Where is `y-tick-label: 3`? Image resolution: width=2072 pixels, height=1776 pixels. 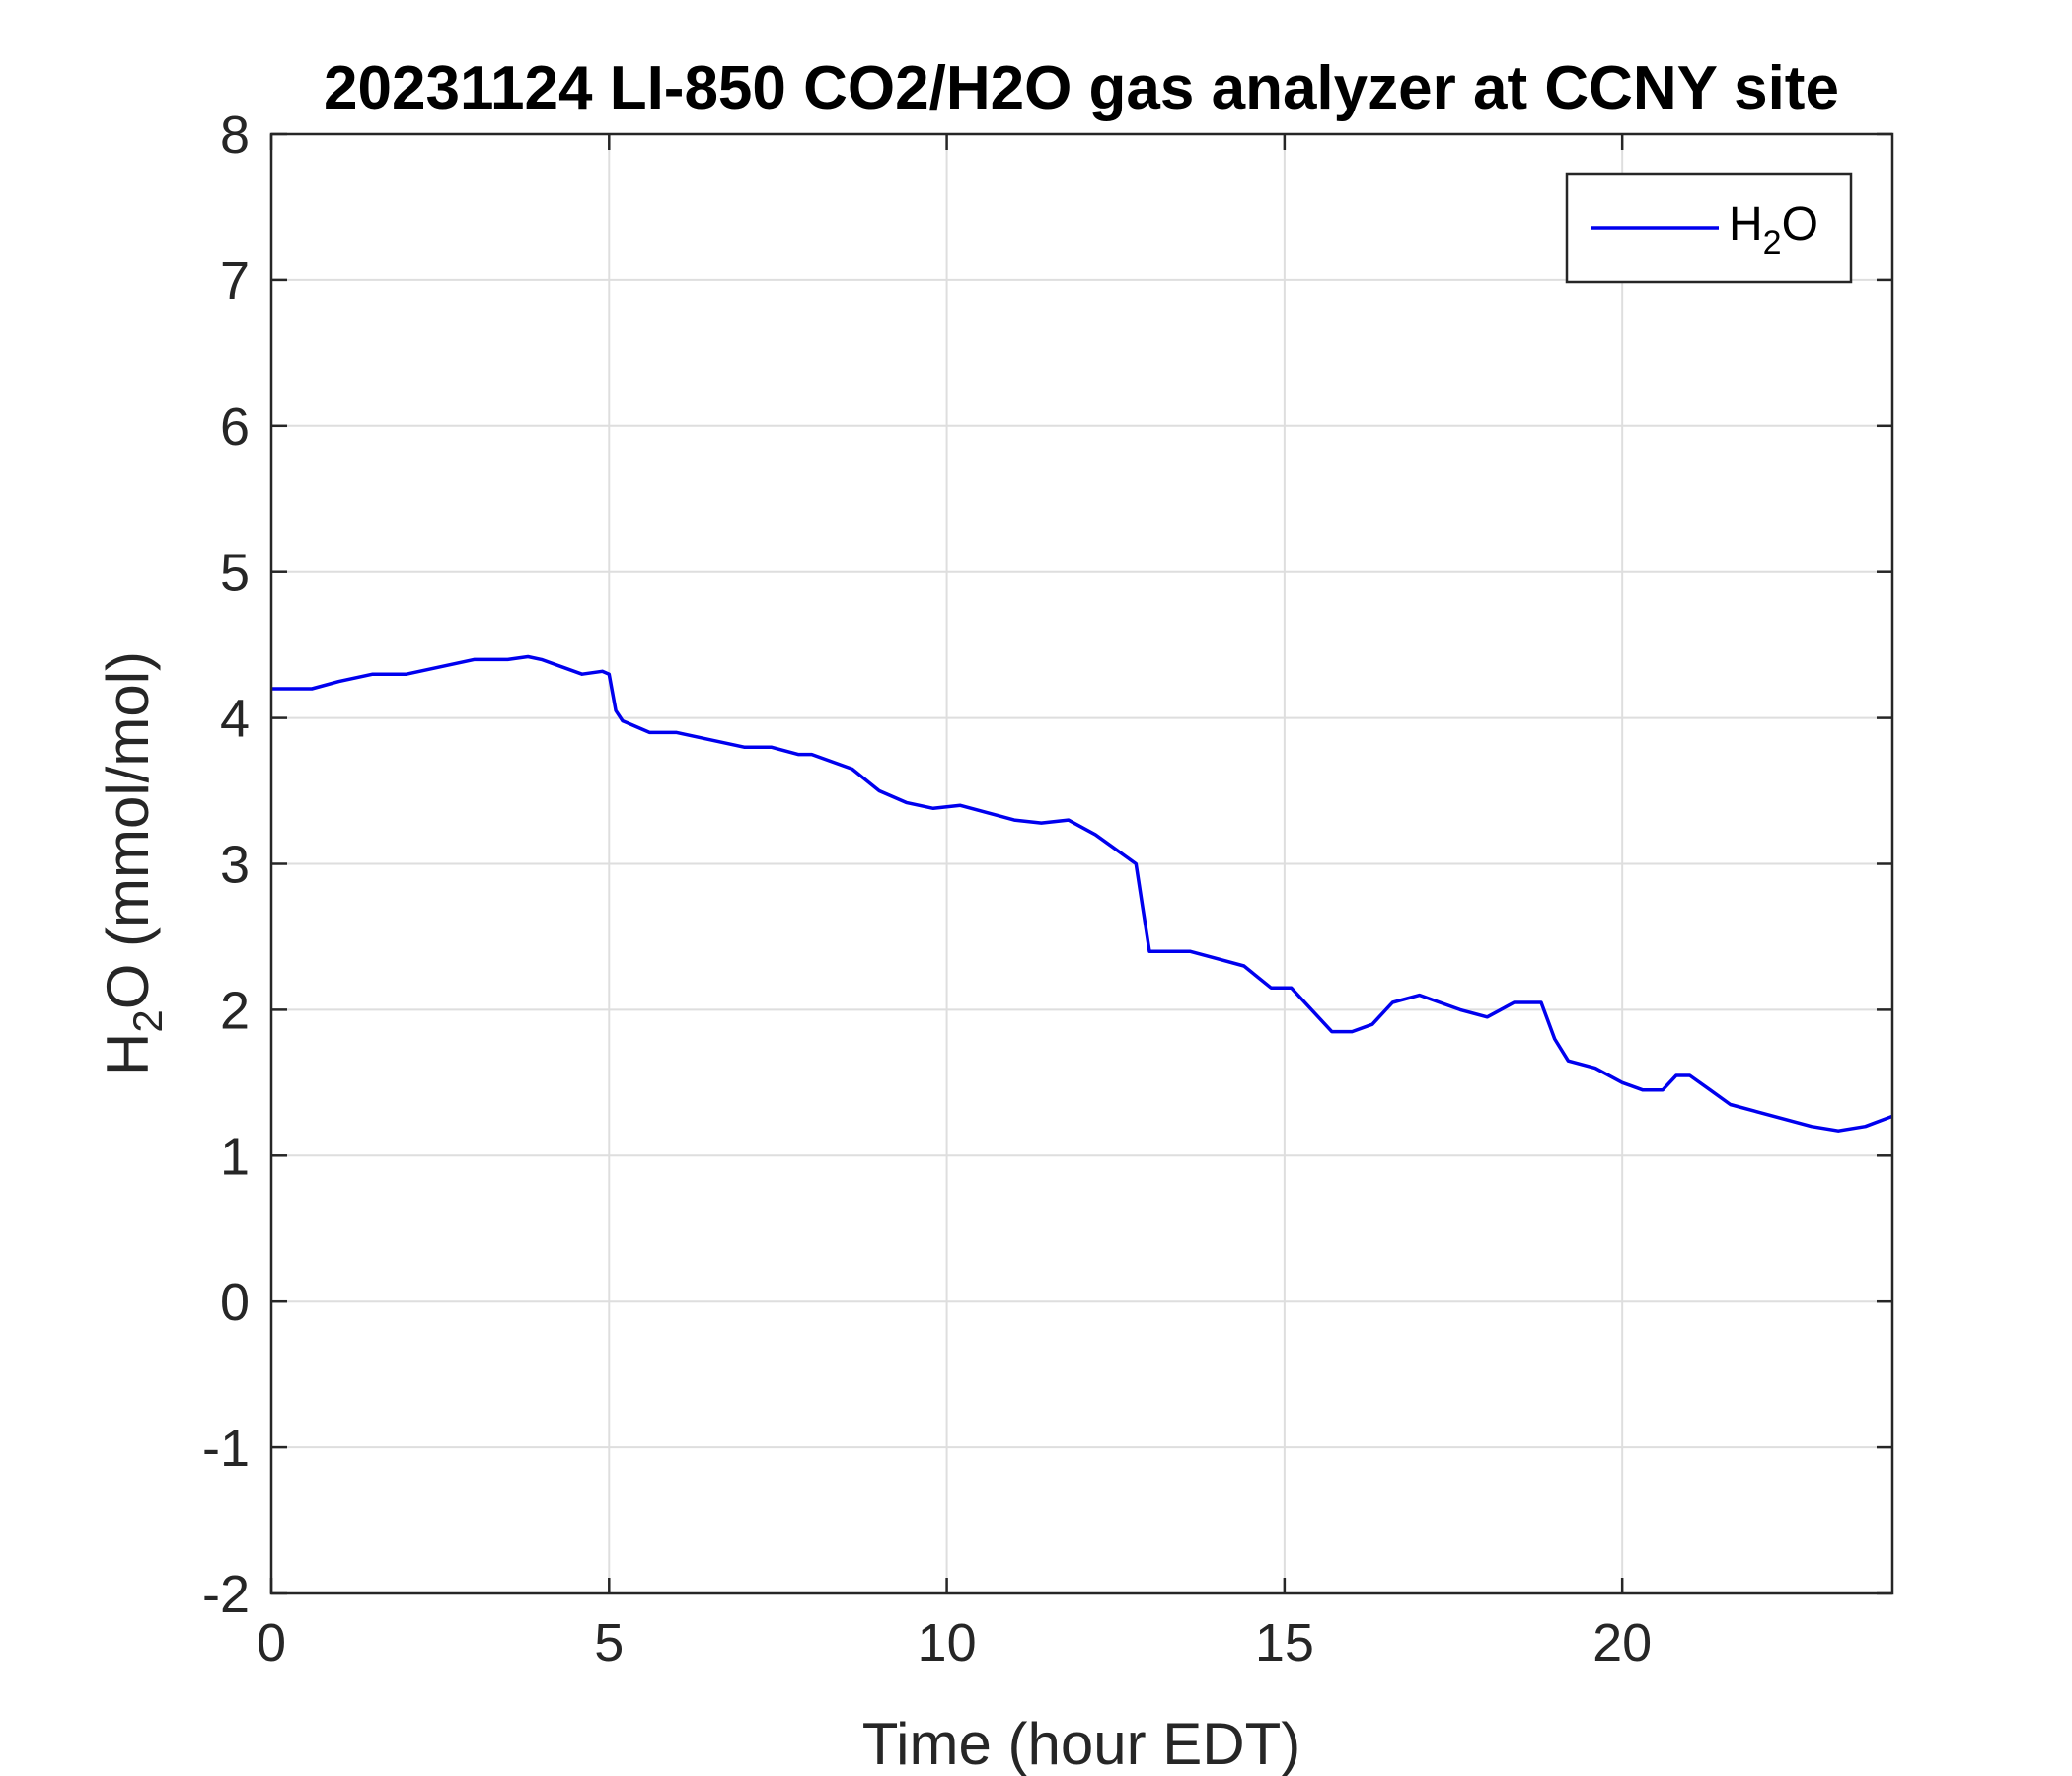 y-tick-label: 3 is located at coordinates (235, 866).